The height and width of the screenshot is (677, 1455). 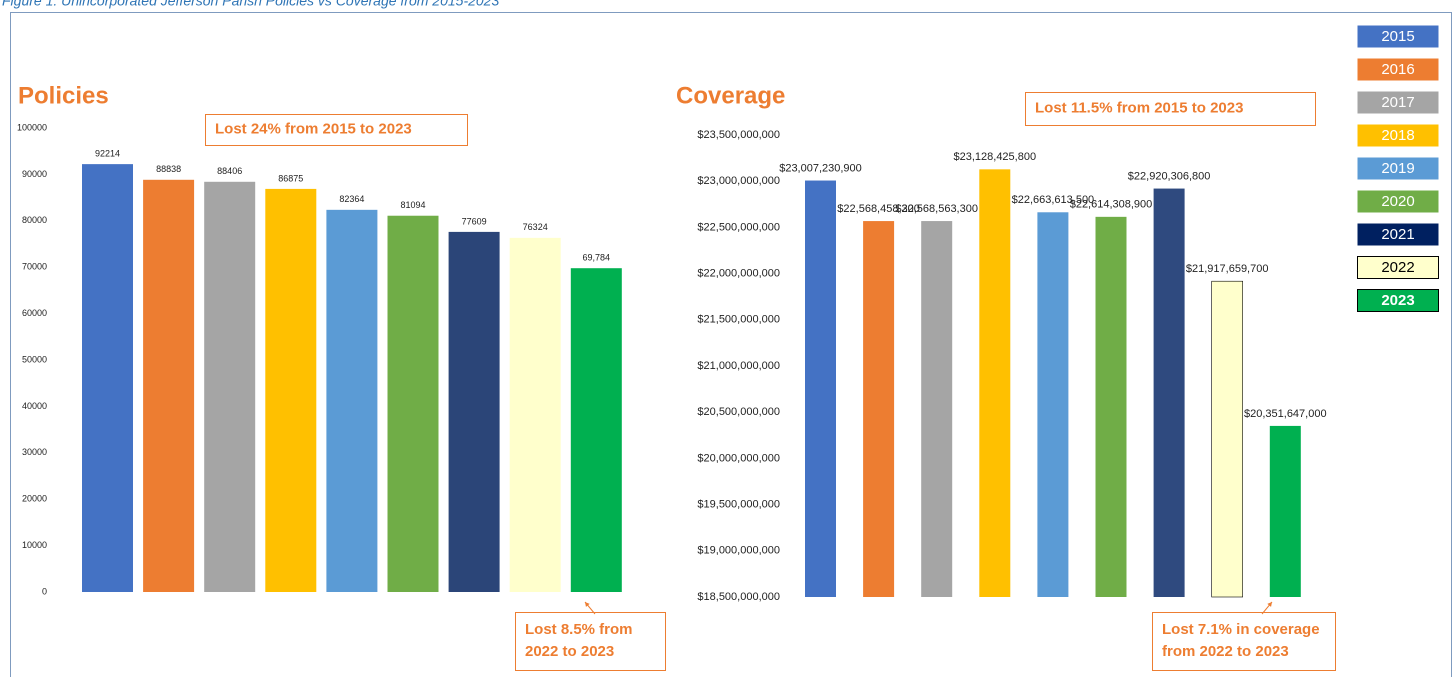 I want to click on value-label: $20,351,647,000, so click(x=1285, y=414).